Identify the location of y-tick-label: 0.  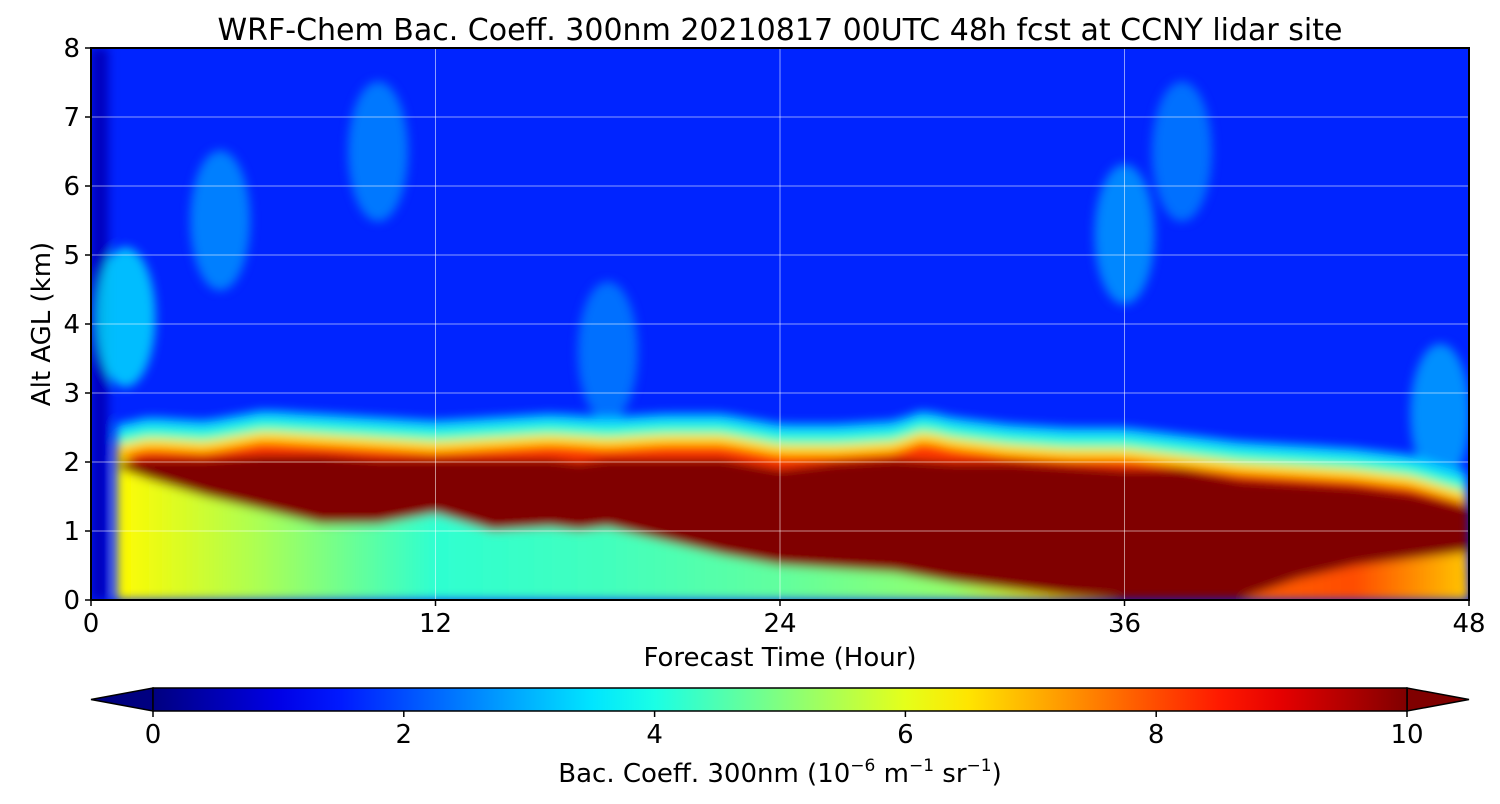
(71, 601).